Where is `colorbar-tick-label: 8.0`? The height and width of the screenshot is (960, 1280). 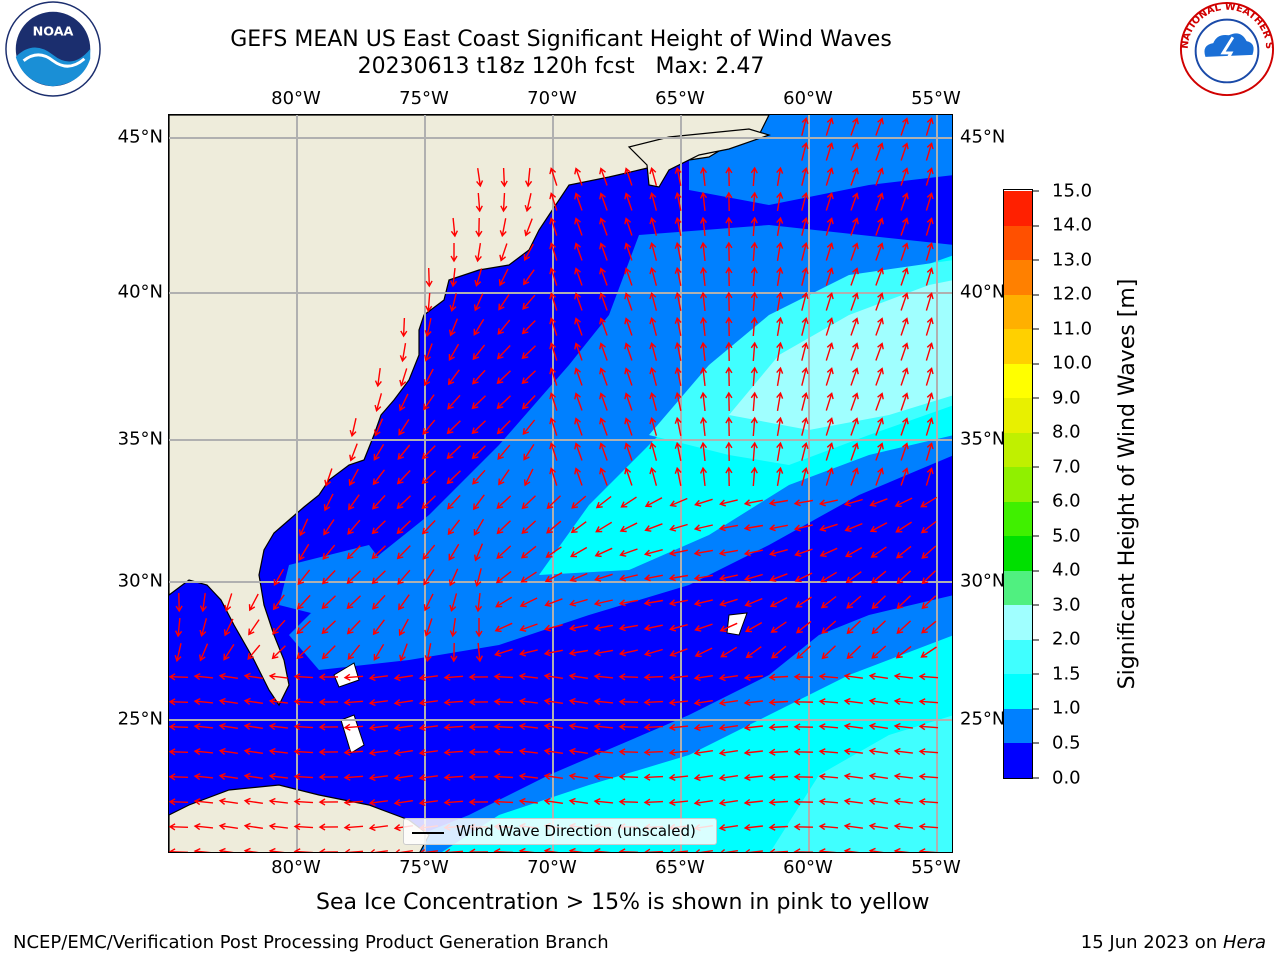
colorbar-tick-label: 8.0 is located at coordinates (1057, 432).